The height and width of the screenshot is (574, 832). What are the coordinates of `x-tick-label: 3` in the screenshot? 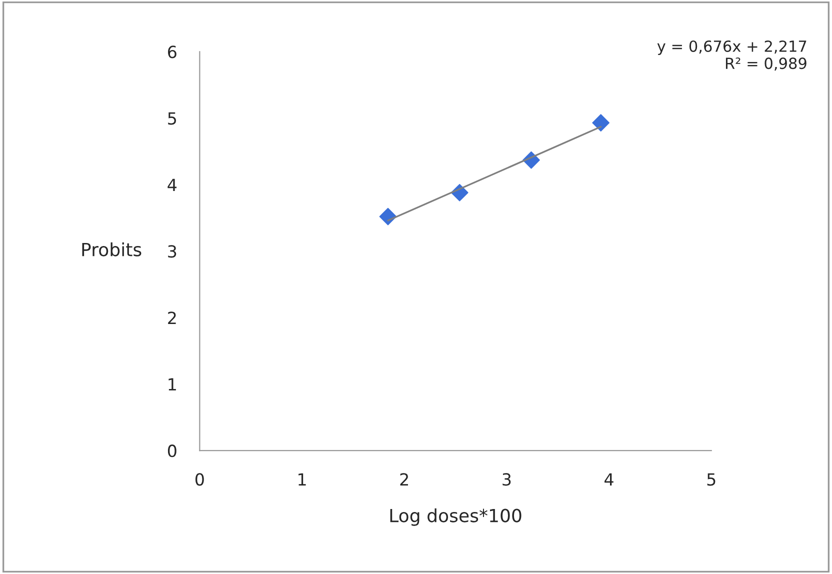 It's located at (506, 479).